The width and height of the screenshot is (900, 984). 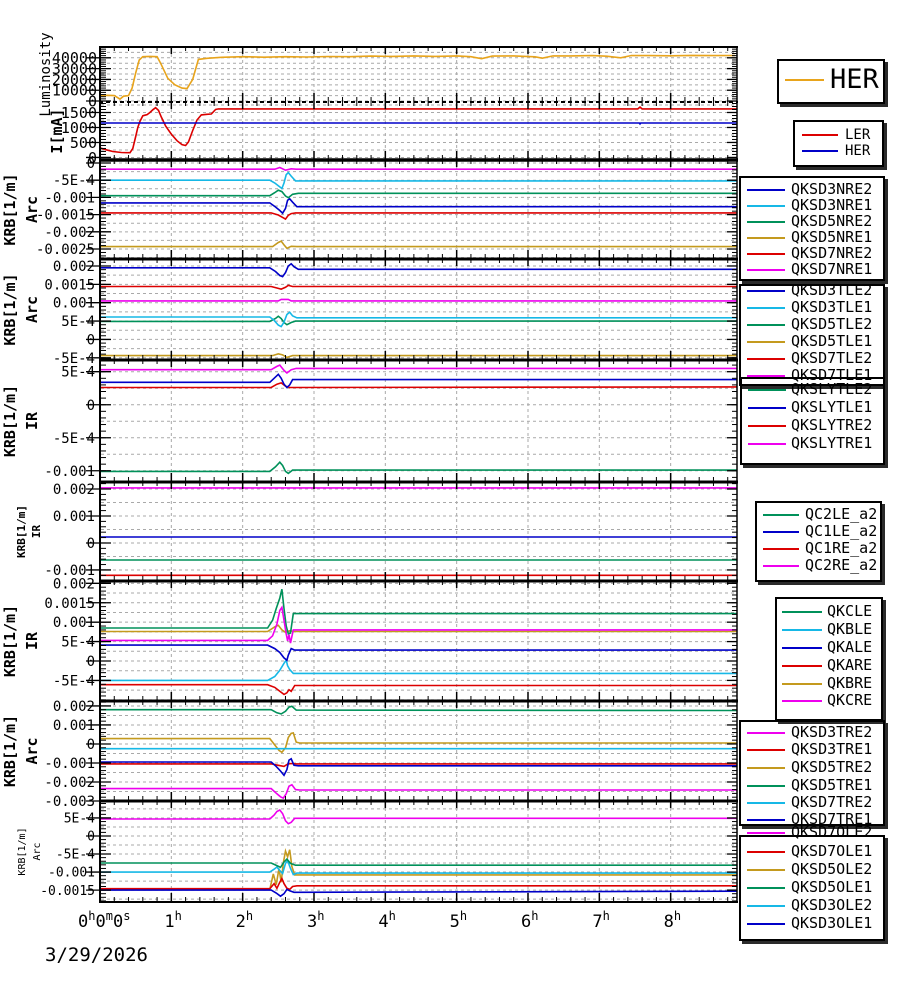 I want to click on series-QKSD7TLE1, so click(x=418, y=300).